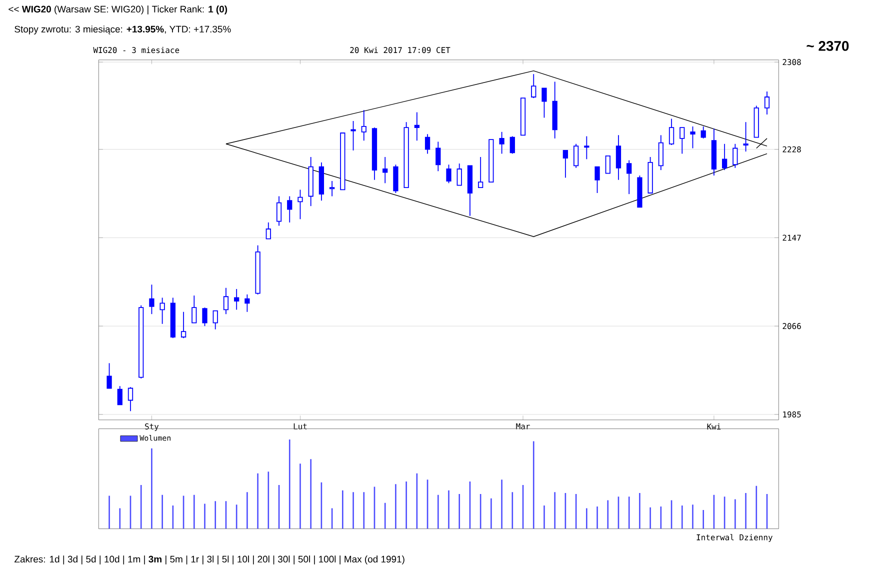 This screenshot has height=577, width=887. Describe the element at coordinates (209, 560) in the screenshot. I see `text: Zakres: 1d | 3d | 5d | 10d | 1m | 3m | 5m | 1r | 3l | 5l | 10l | 20l | 30l | 50l | 100l | Max (od 1991)` at that location.